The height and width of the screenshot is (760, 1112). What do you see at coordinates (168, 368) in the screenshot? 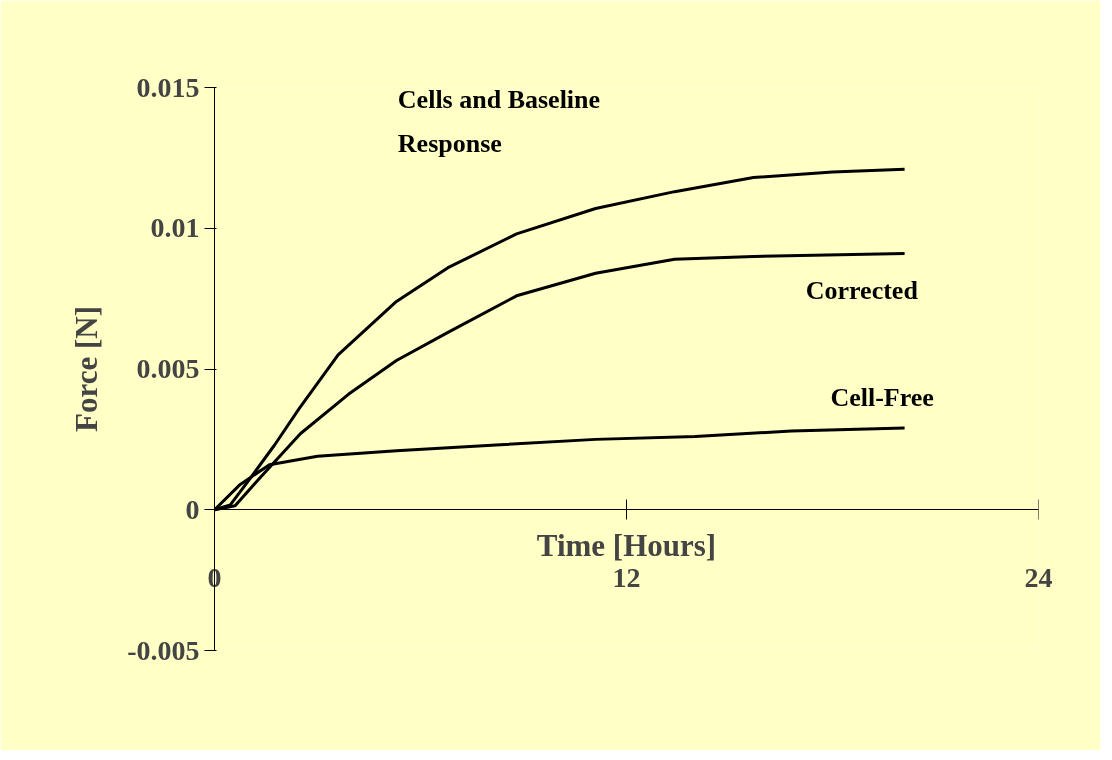
I see `y-tick-label: 0.005` at bounding box center [168, 368].